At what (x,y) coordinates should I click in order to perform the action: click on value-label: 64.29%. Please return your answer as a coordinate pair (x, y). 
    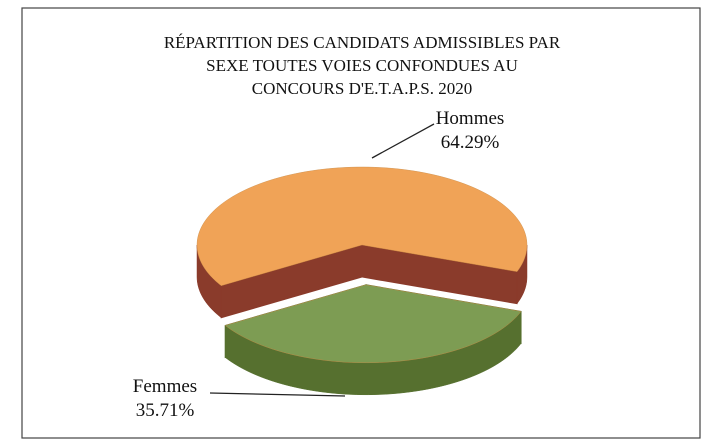
    Looking at the image, I should click on (470, 142).